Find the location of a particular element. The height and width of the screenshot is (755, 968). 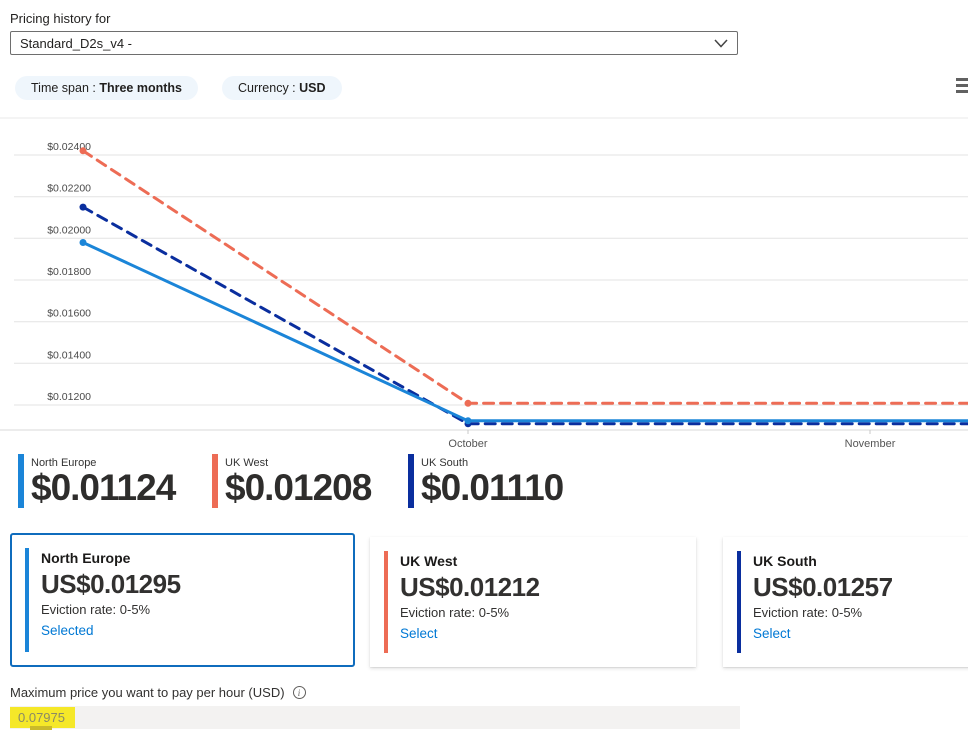

legend-value: $0.01124 is located at coordinates (103, 487).